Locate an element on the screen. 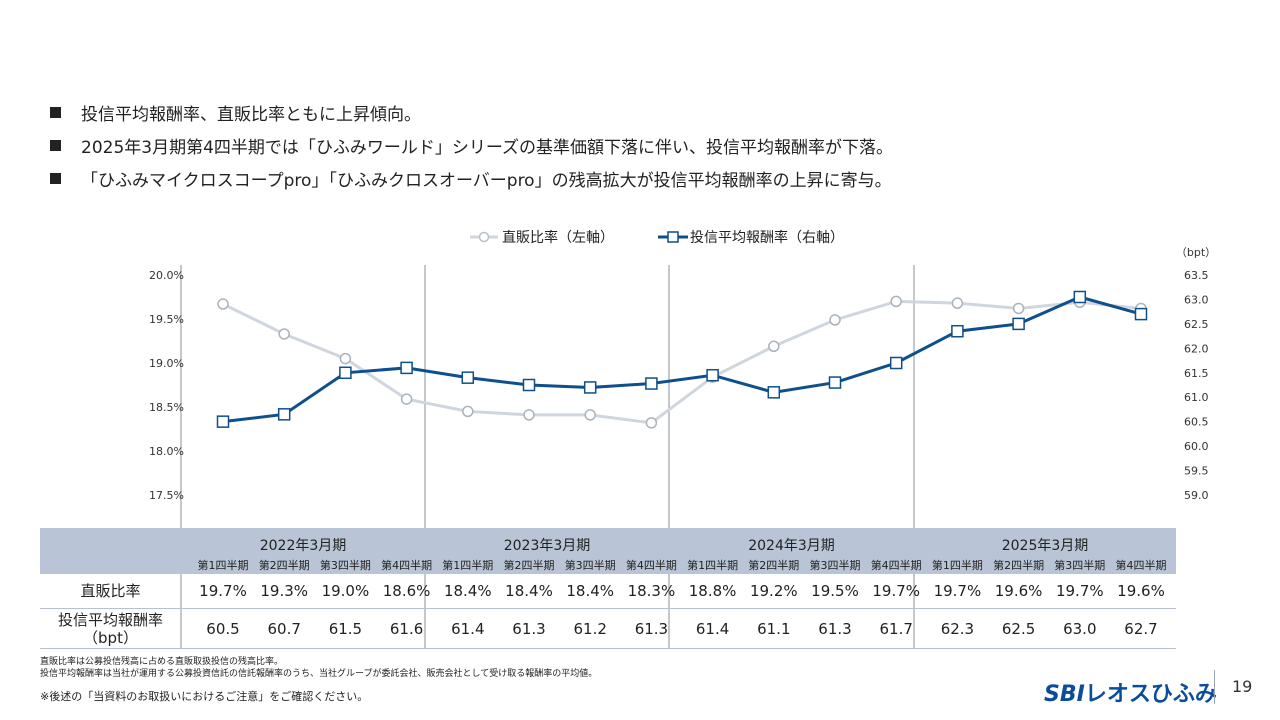 The height and width of the screenshot is (720, 1280). left-axis-tick-label: 17.5% is located at coordinates (166, 495).